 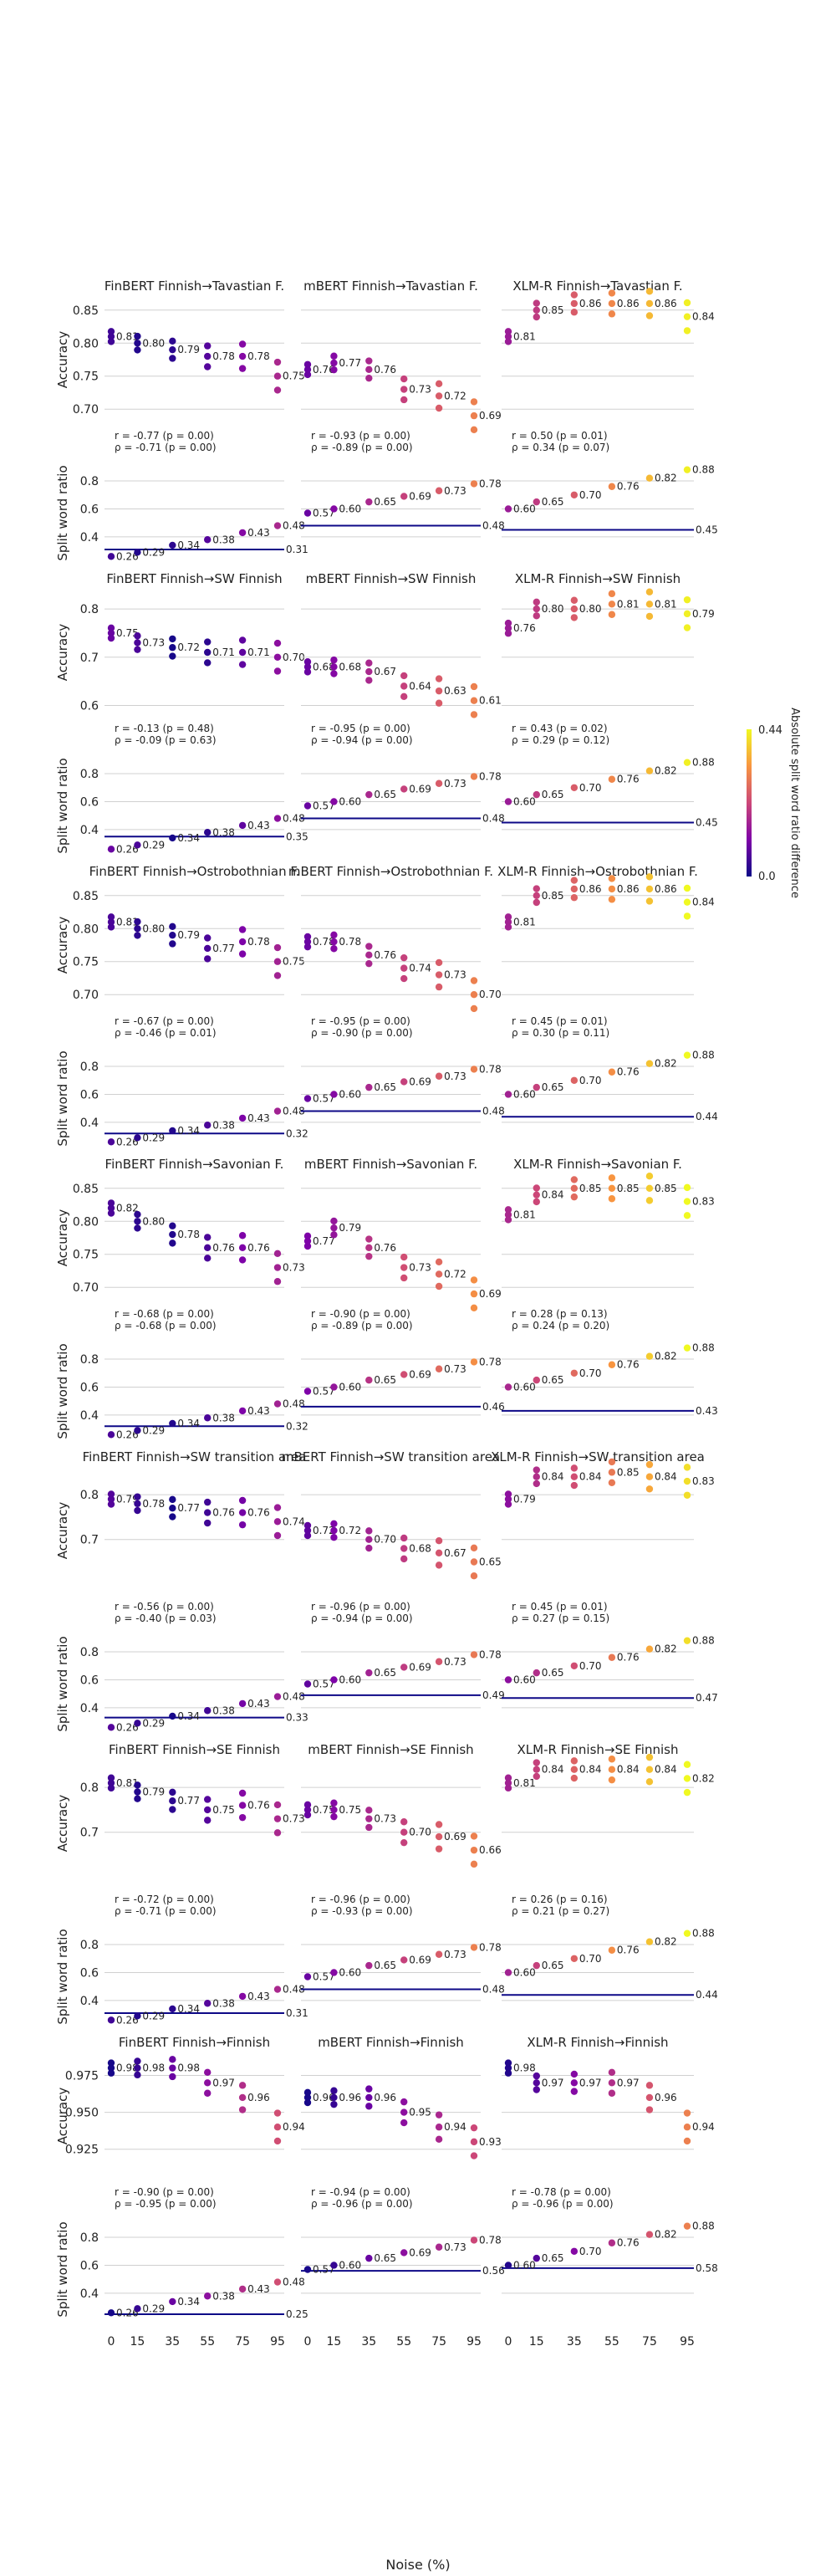 What do you see at coordinates (127, 2020) in the screenshot?
I see `swr-mean-label: 0.26` at bounding box center [127, 2020].